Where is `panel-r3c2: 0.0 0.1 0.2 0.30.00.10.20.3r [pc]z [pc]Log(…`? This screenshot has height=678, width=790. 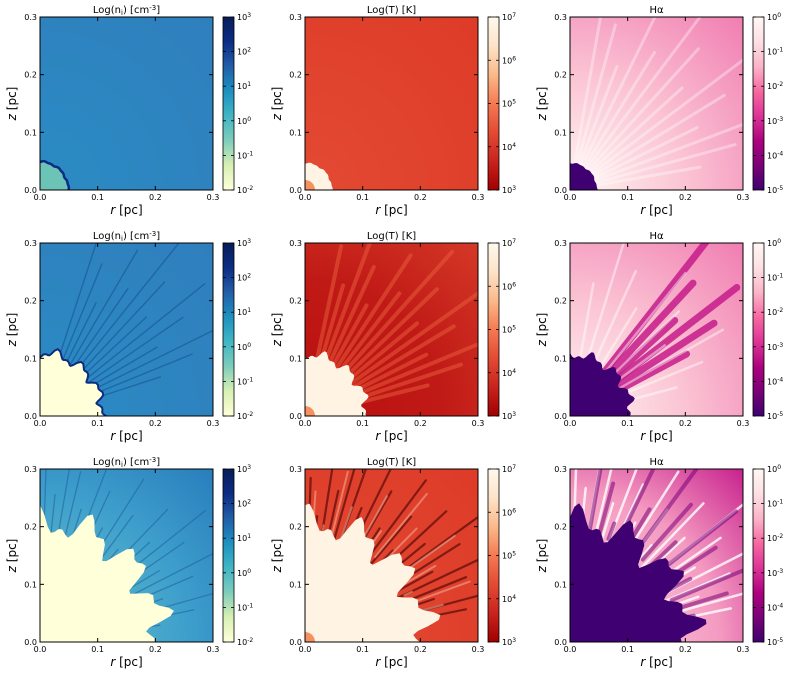 panel-r3c2: 0.0 0.1 0.2 0.30.00.10.20.3r [pc]z [pc]Log(… is located at coordinates (393, 563).